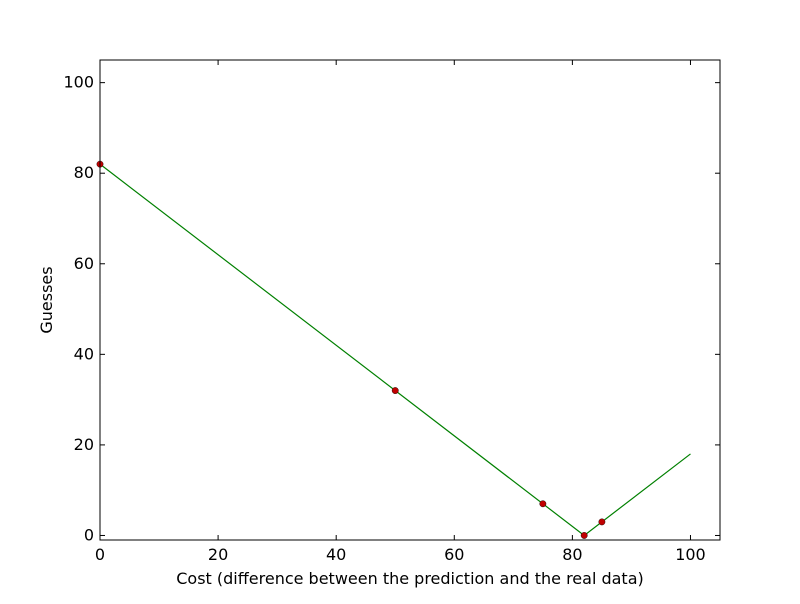 Image resolution: width=800 pixels, height=604 pixels. I want to click on x-tick-label-2: 40, so click(336, 554).